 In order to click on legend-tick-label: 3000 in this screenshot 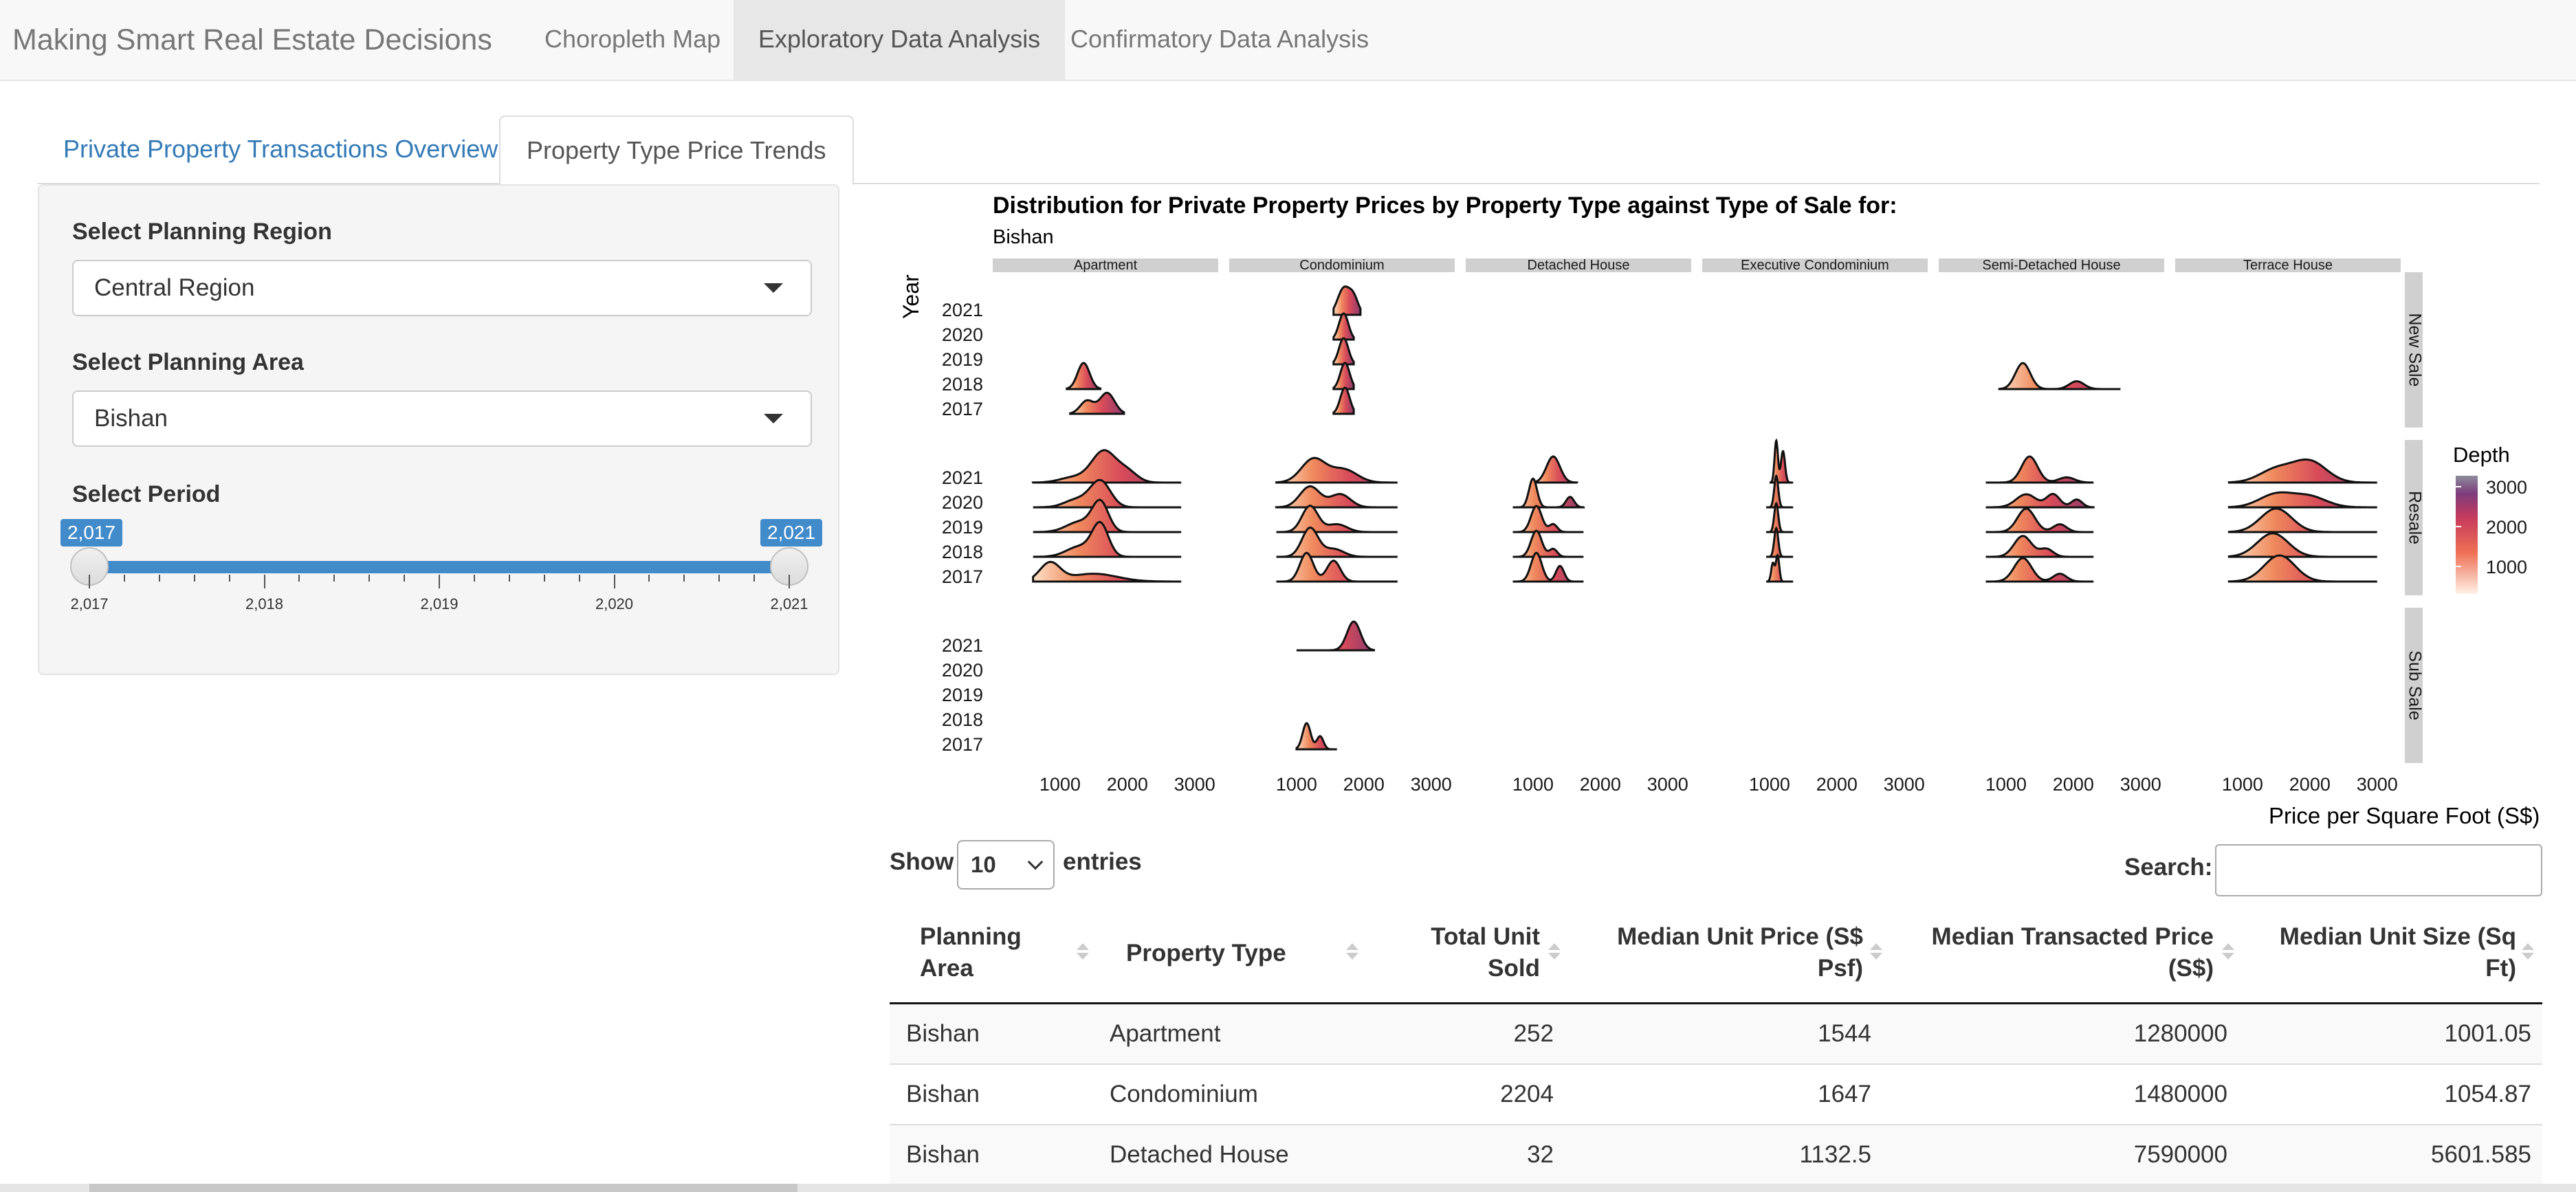, I will do `click(2506, 487)`.